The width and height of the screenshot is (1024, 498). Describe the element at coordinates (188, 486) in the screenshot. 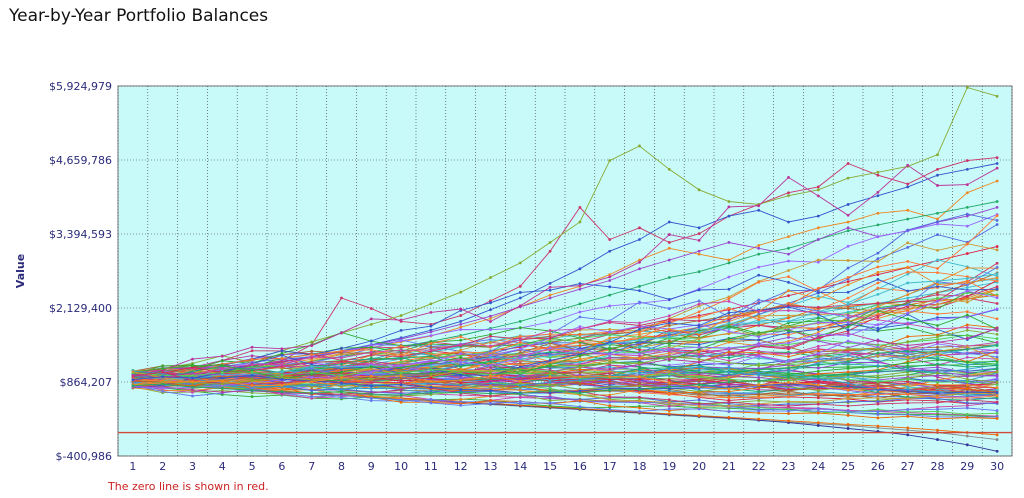

I see `zero-line-note: The zero line is shown in red.` at that location.